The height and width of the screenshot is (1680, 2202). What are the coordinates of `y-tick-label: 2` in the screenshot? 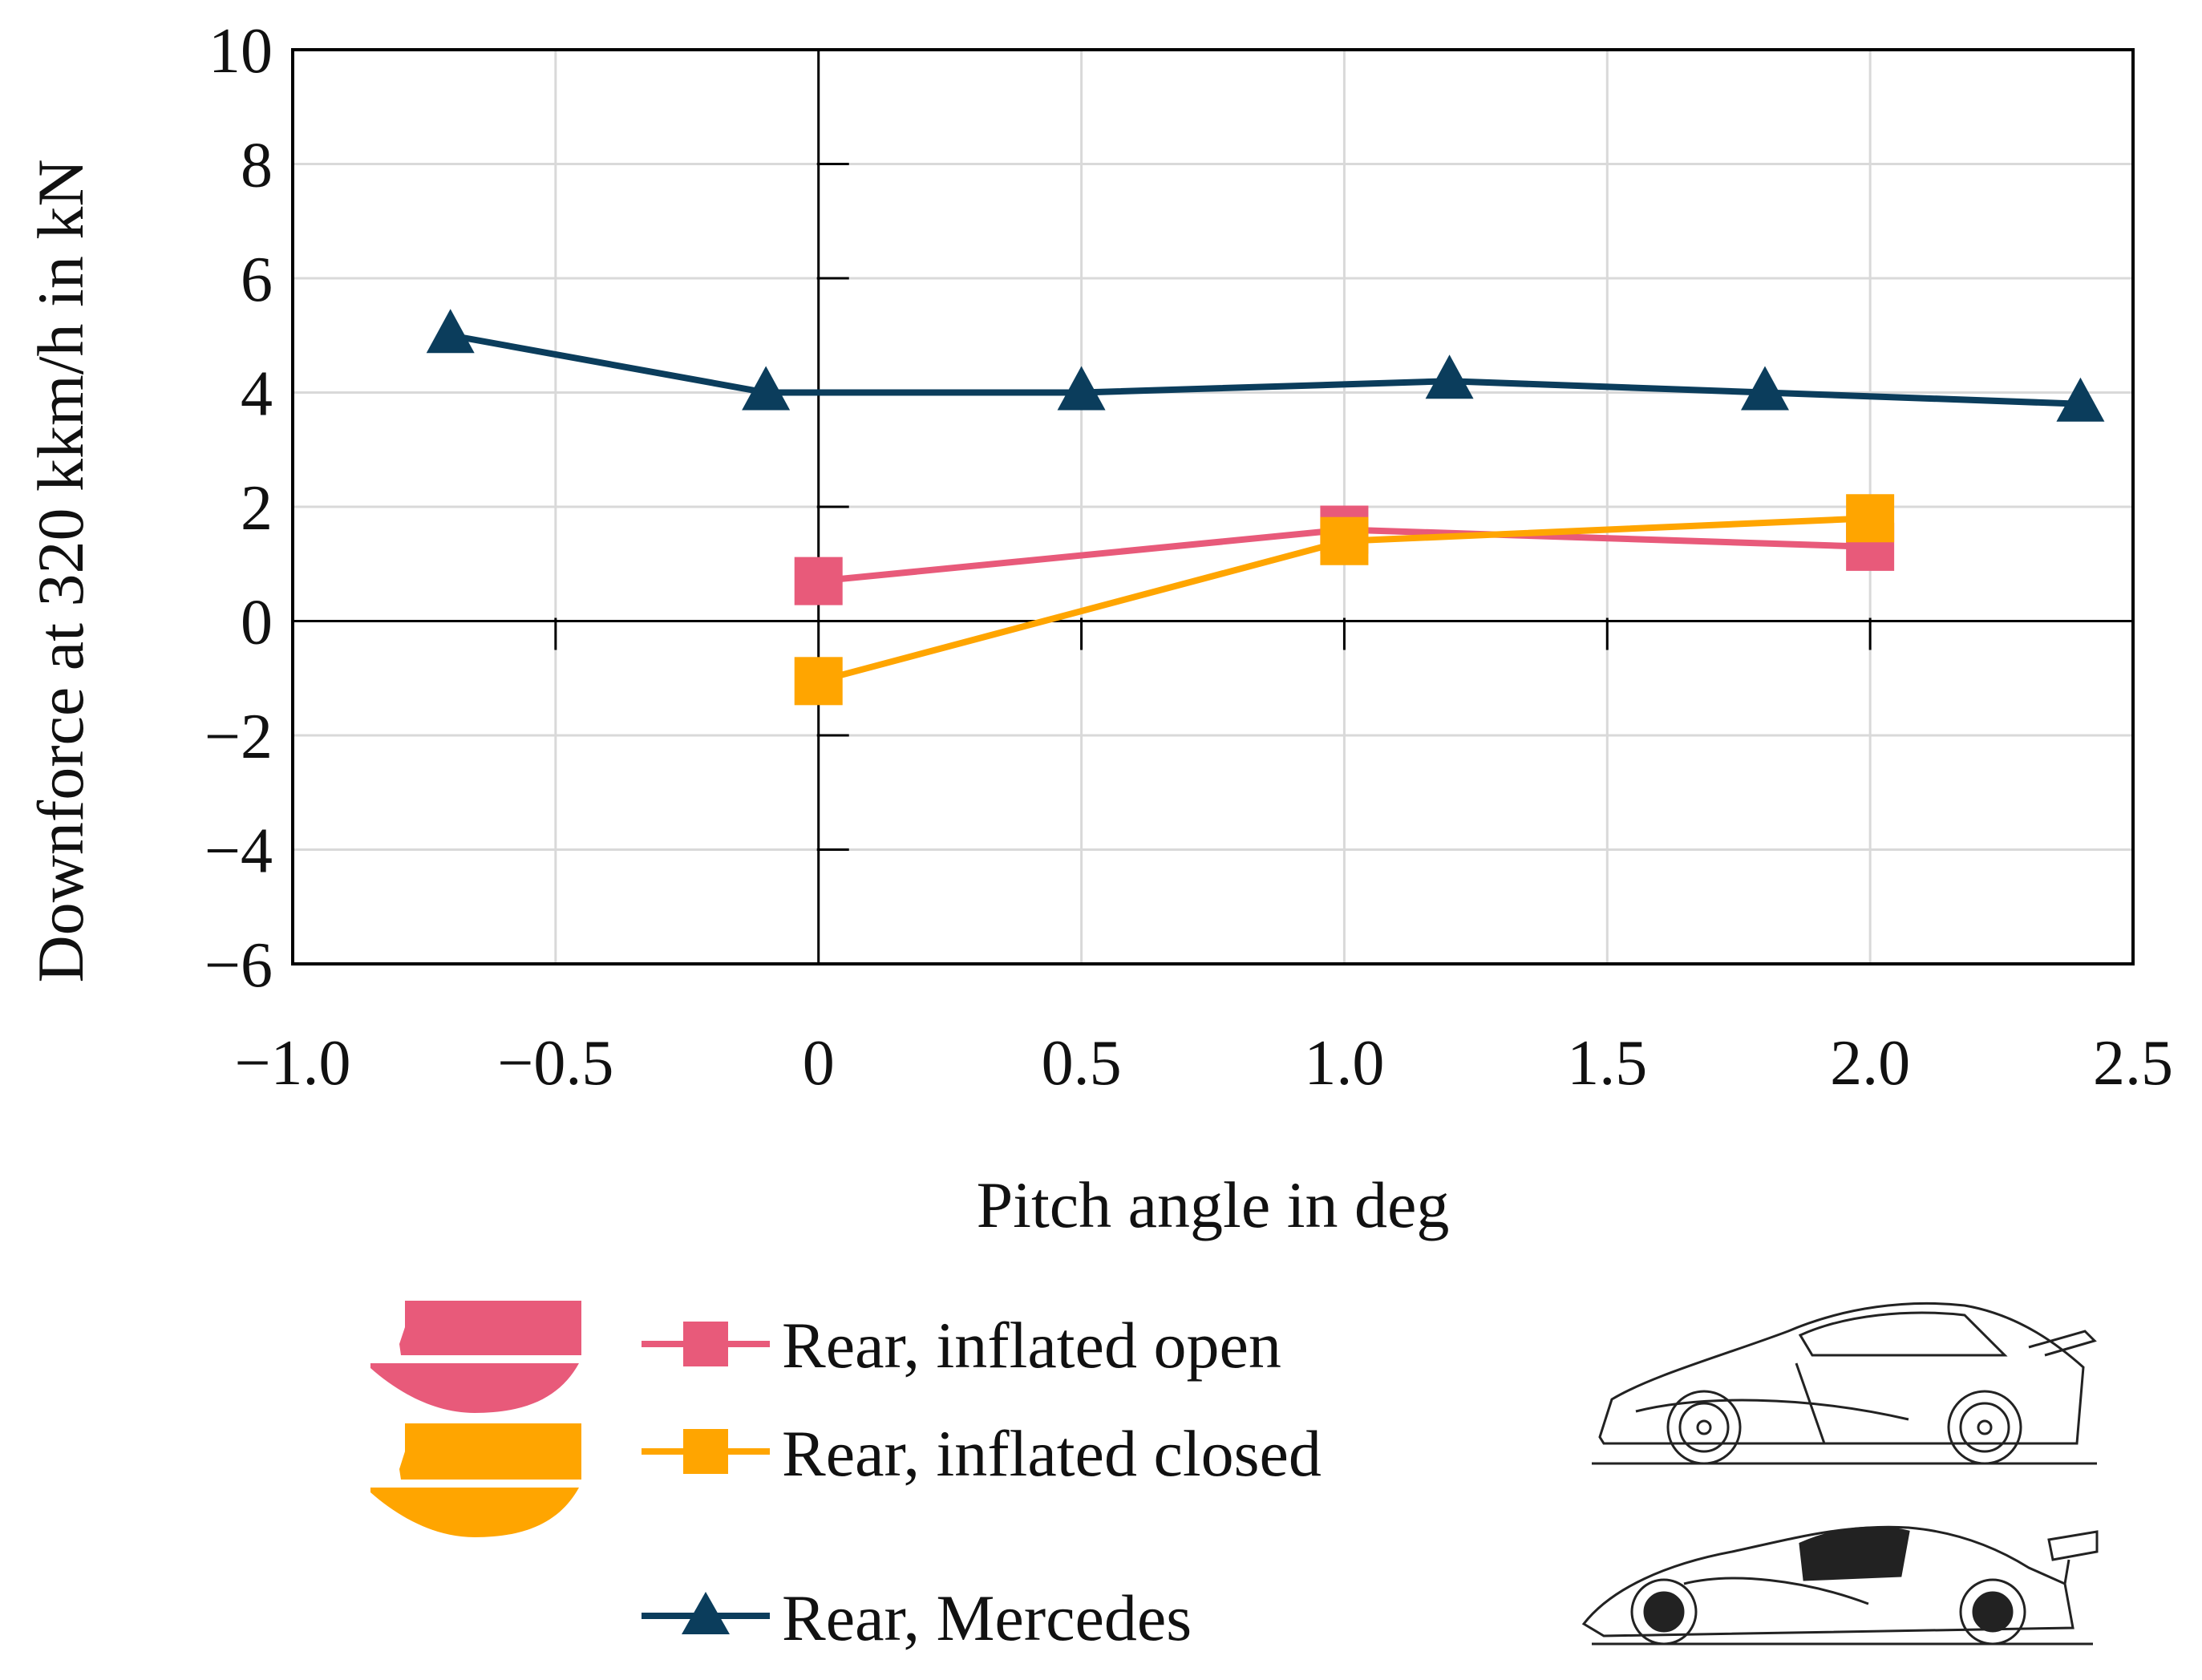 It's located at (257, 508).